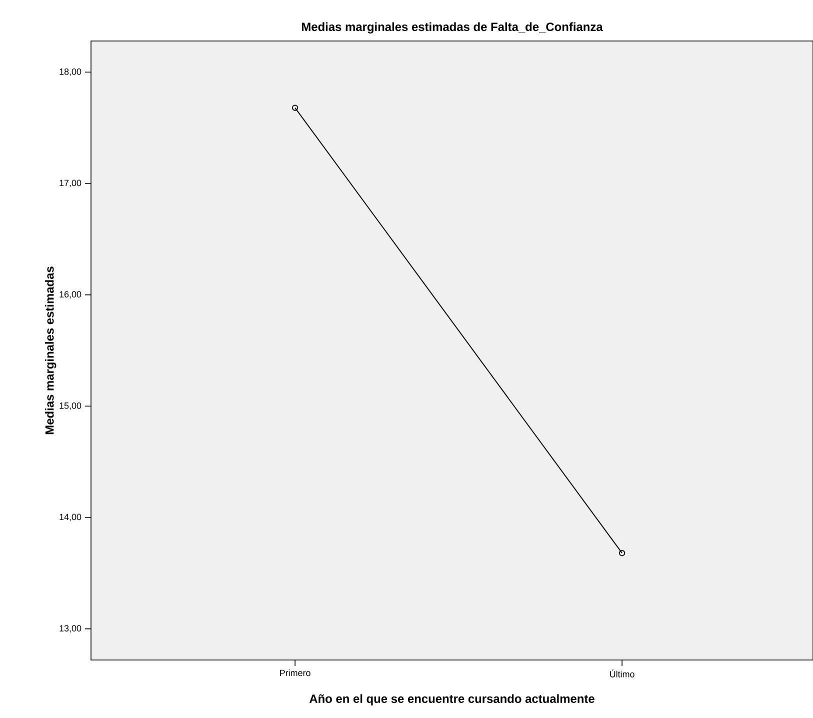  Describe the element at coordinates (71, 629) in the screenshot. I see `y-tick-label: 13,00` at that location.